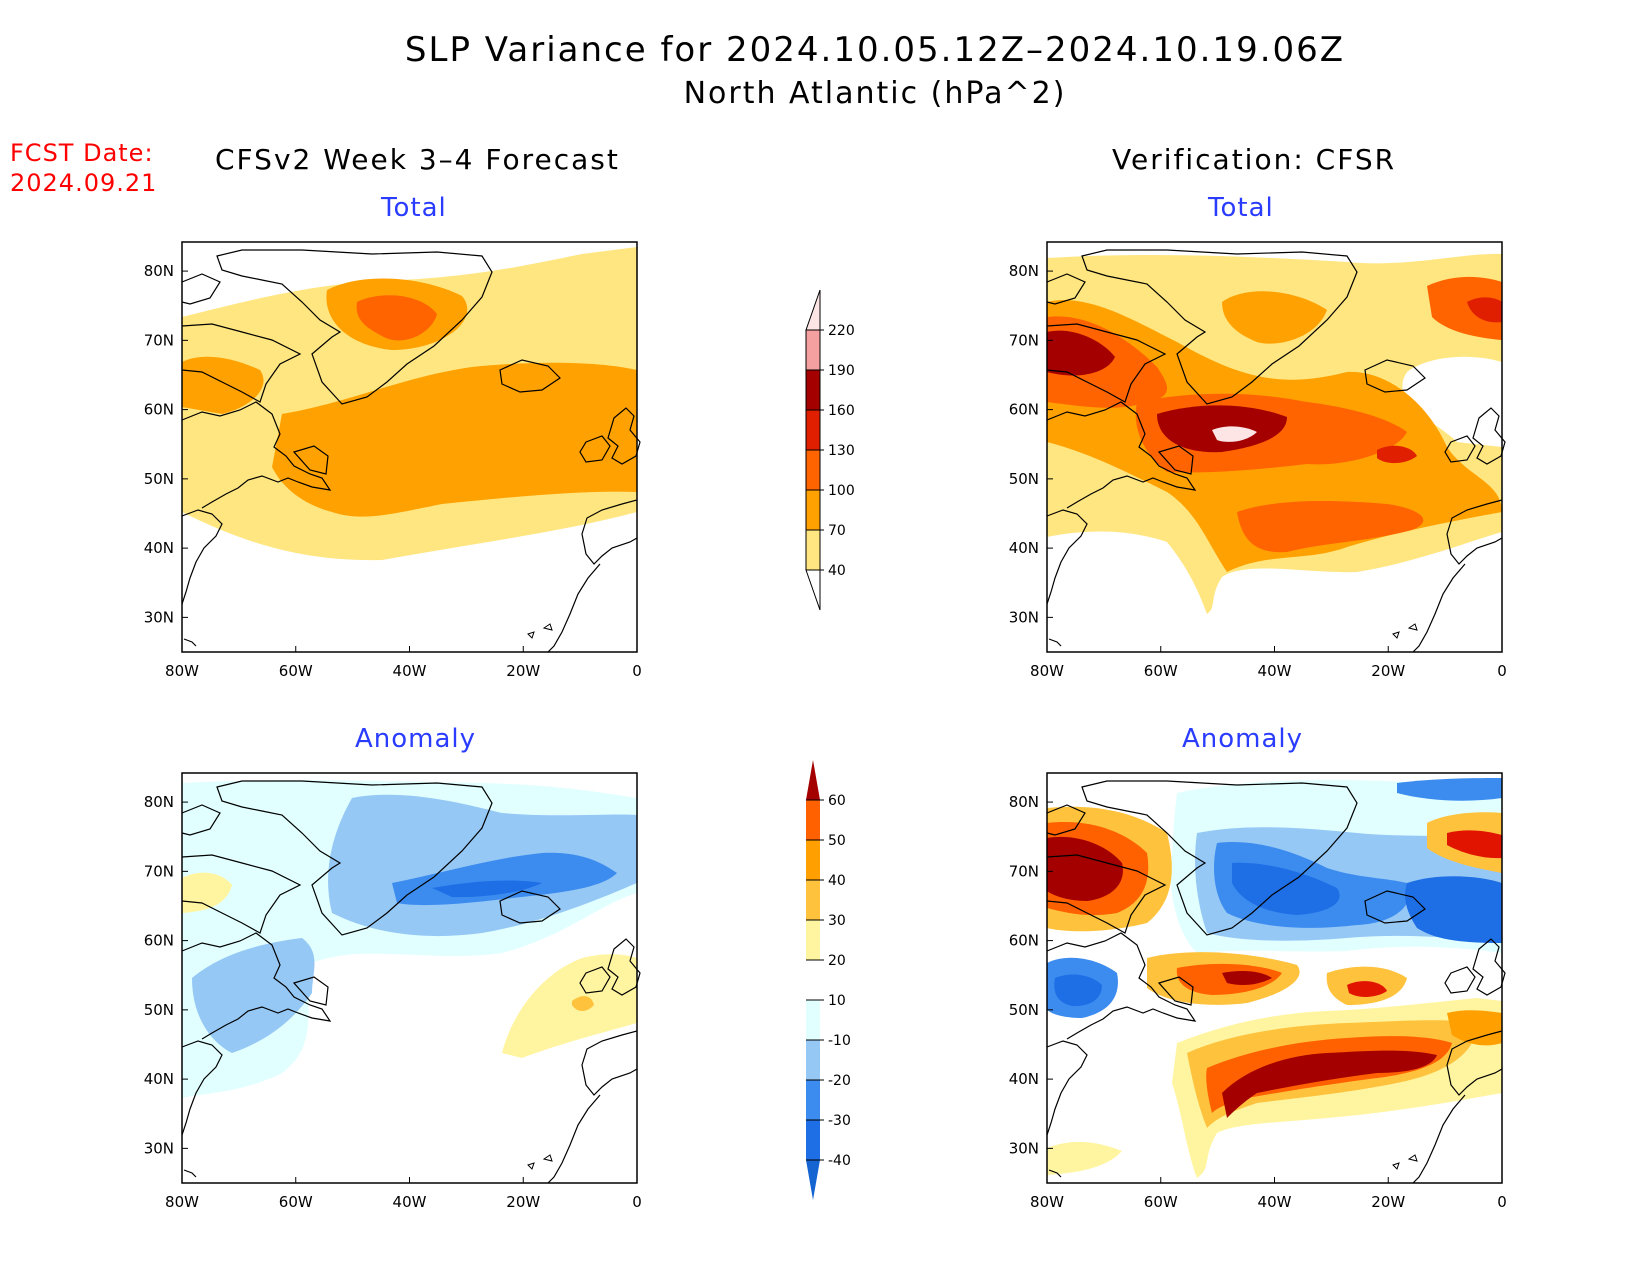 This screenshot has height=1275, width=1650. What do you see at coordinates (837, 531) in the screenshot?
I see `colorbar-total-label: 70` at bounding box center [837, 531].